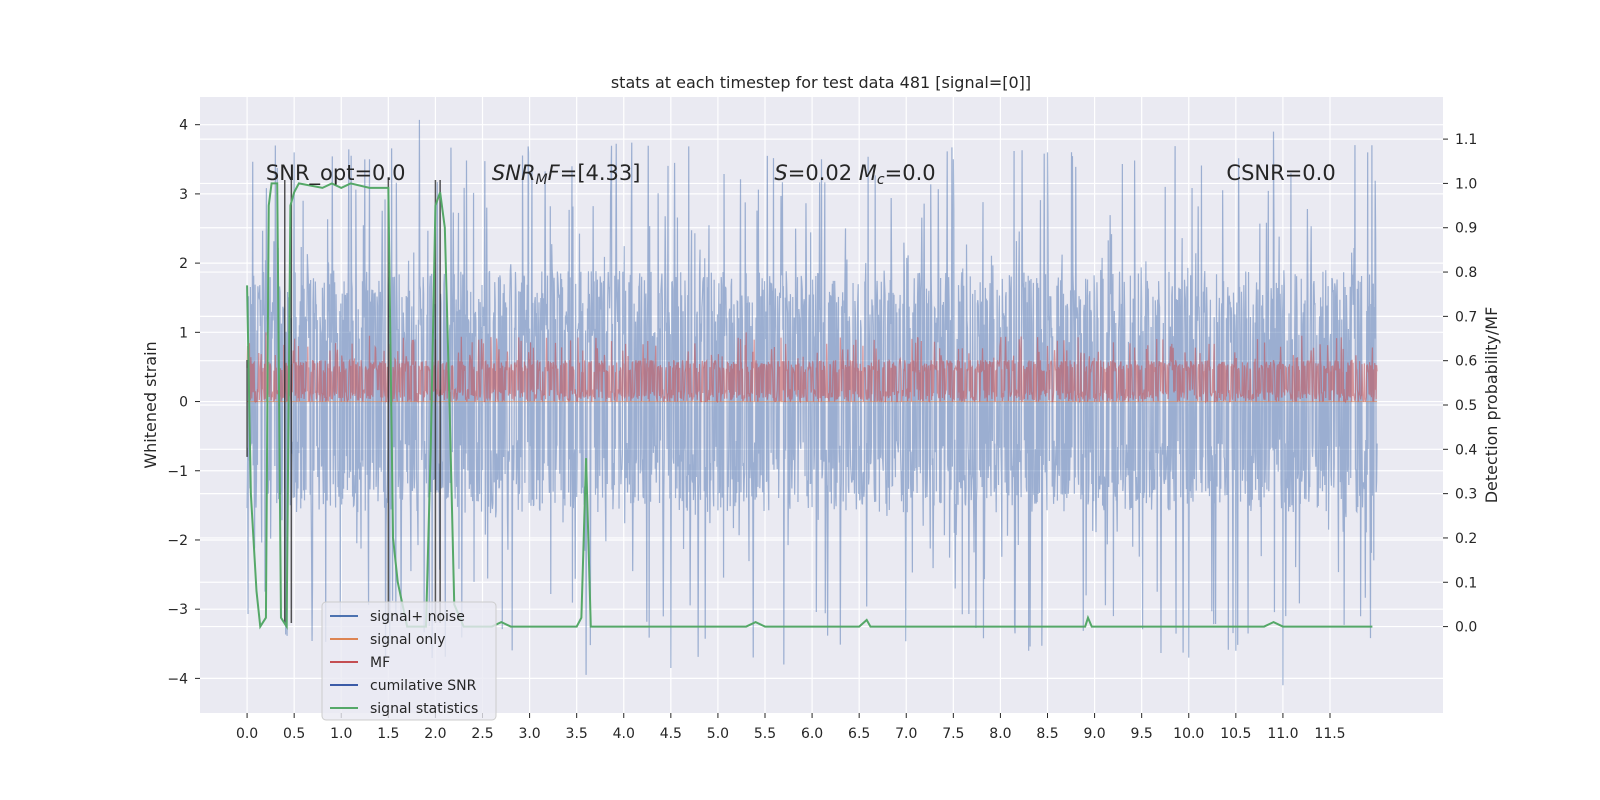 The image size is (1600, 800). I want to click on y2-tick-label: 0.1, so click(1466, 583).